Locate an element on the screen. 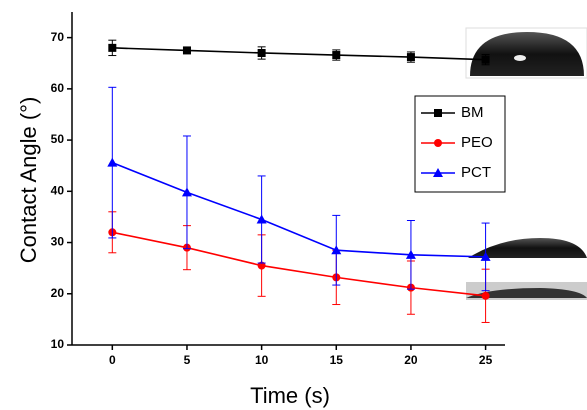  x-tick-label: 10 is located at coordinates (262, 360).